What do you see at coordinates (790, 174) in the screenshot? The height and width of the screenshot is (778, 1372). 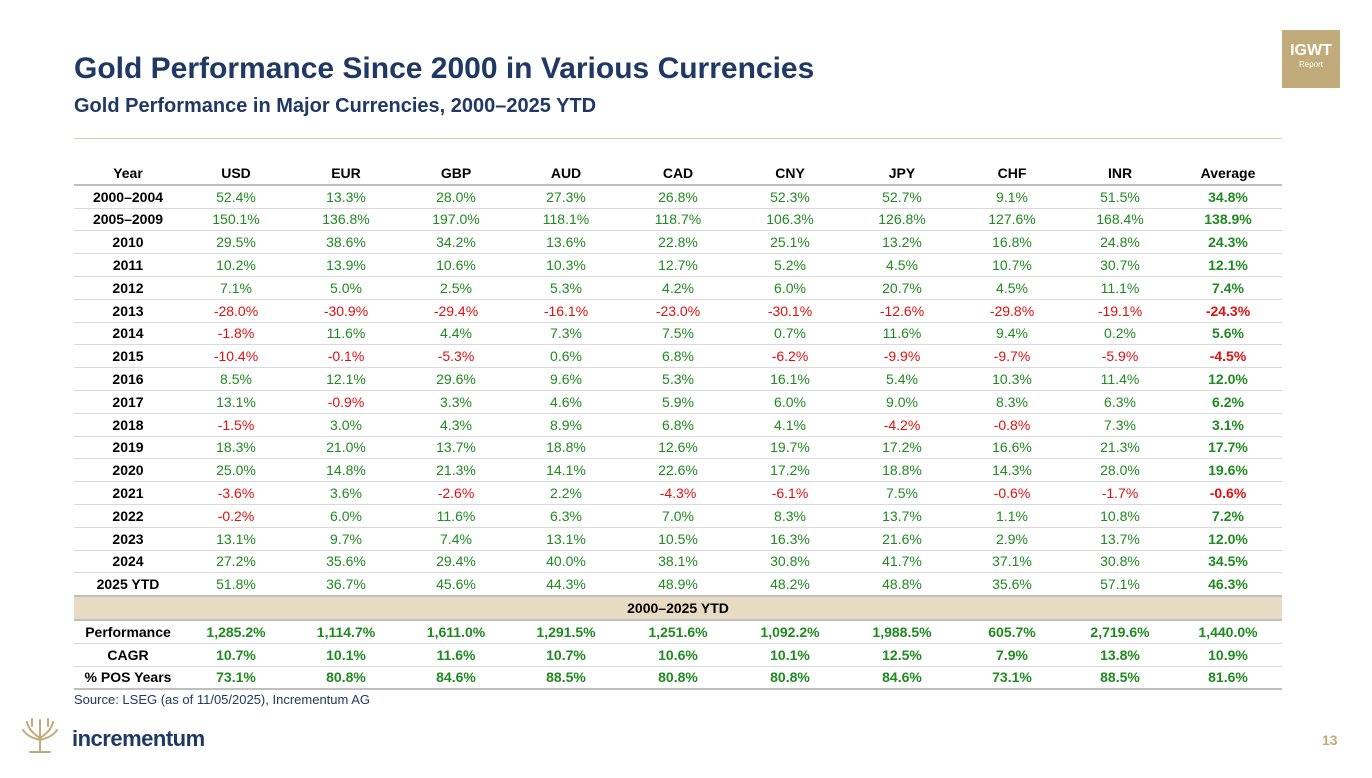 I see `column-header: CNY` at bounding box center [790, 174].